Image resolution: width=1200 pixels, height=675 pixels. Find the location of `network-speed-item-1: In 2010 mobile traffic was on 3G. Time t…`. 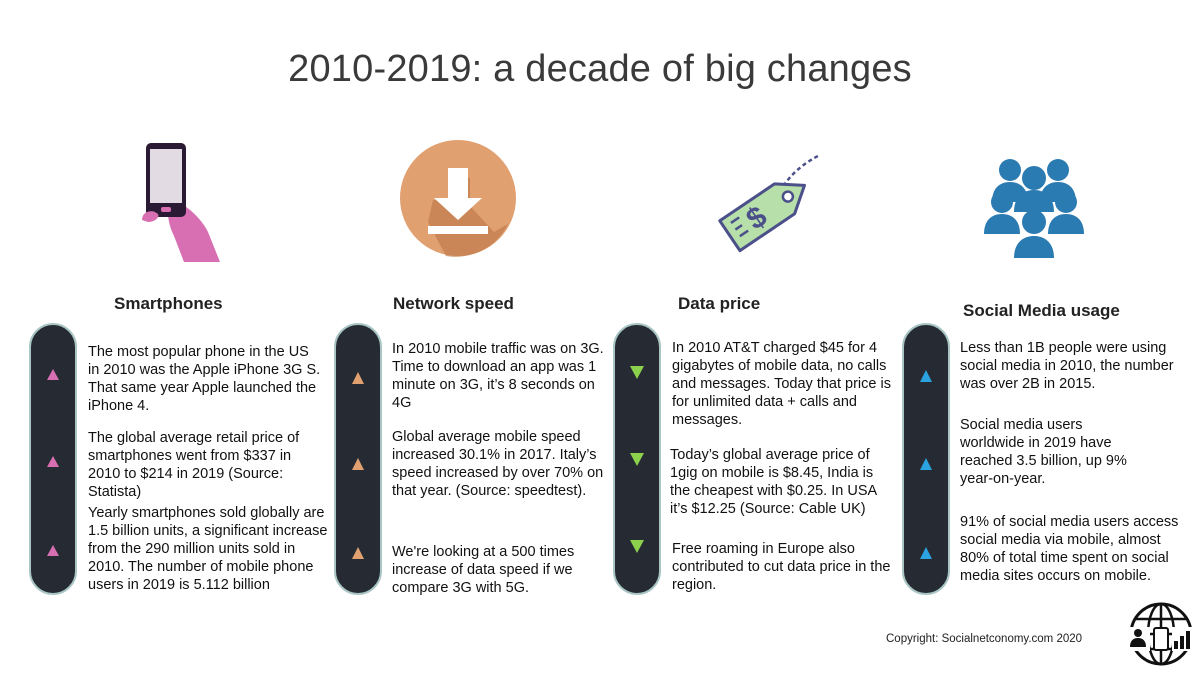

network-speed-item-1: In 2010 mobile traffic was on 3G. Time t… is located at coordinates (498, 376).